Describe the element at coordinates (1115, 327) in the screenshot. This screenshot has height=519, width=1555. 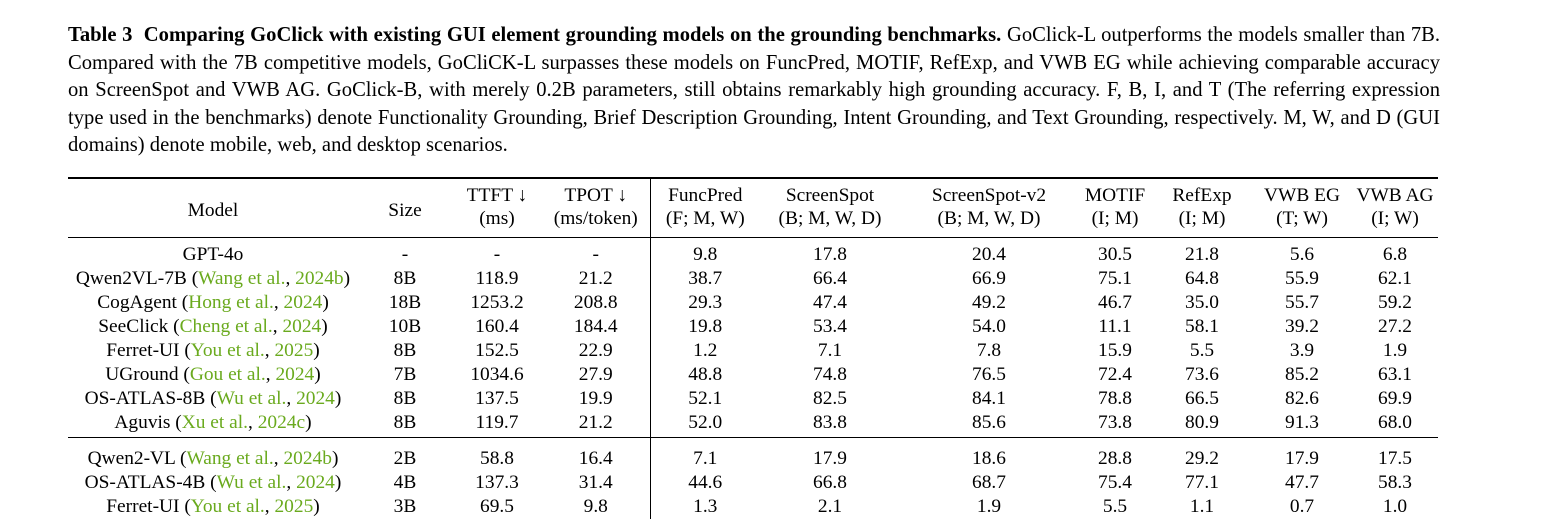
I see `data-cell: 11.1` at that location.